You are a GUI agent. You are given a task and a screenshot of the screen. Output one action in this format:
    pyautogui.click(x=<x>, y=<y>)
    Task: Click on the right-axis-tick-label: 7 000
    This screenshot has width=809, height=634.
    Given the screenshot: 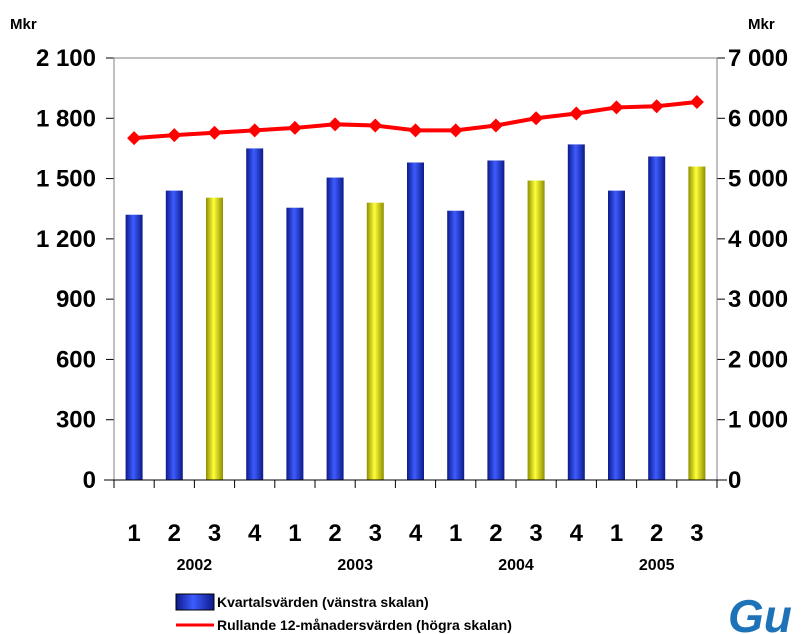 What is the action you would take?
    pyautogui.click(x=758, y=58)
    